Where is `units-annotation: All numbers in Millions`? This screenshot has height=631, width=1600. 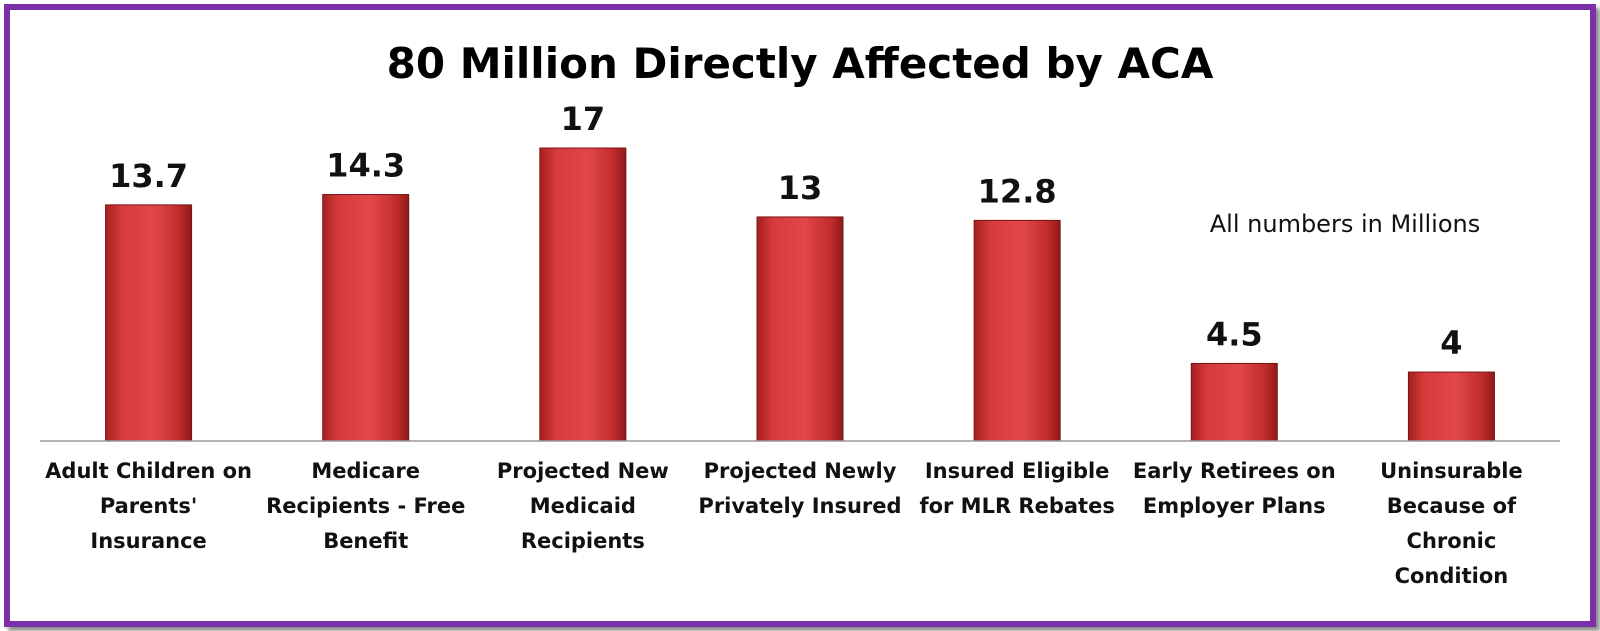 units-annotation: All numbers in Millions is located at coordinates (1345, 224).